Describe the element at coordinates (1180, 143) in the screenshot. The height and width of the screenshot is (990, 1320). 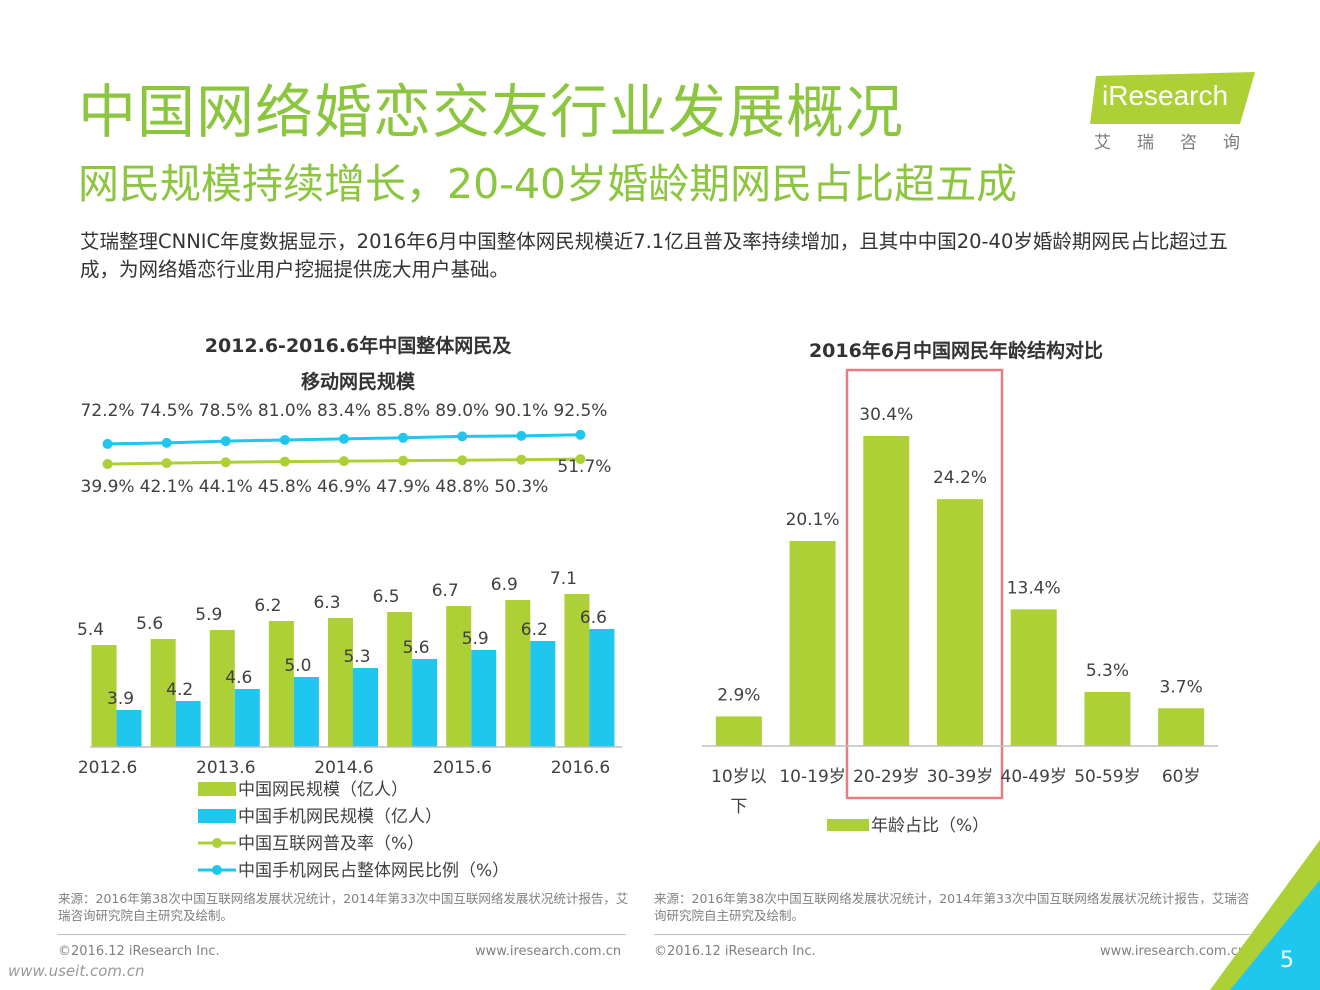
I see `logo-cn-text: 艾瑞咨询` at that location.